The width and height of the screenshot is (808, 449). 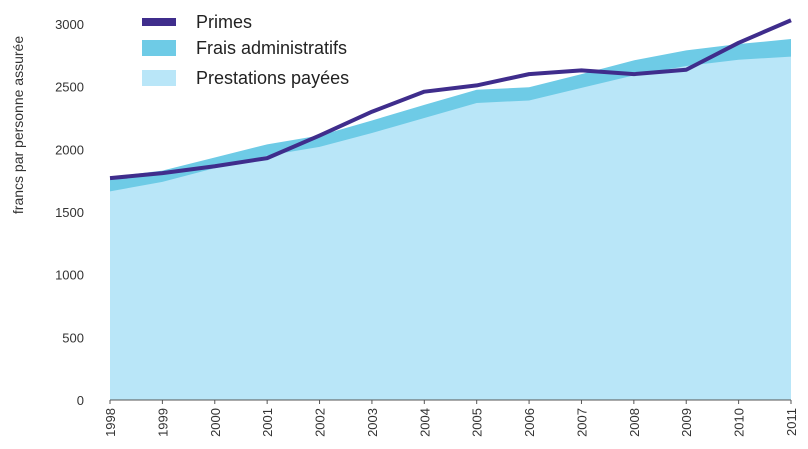 I want to click on y-tick-label: 2500, so click(x=69, y=87).